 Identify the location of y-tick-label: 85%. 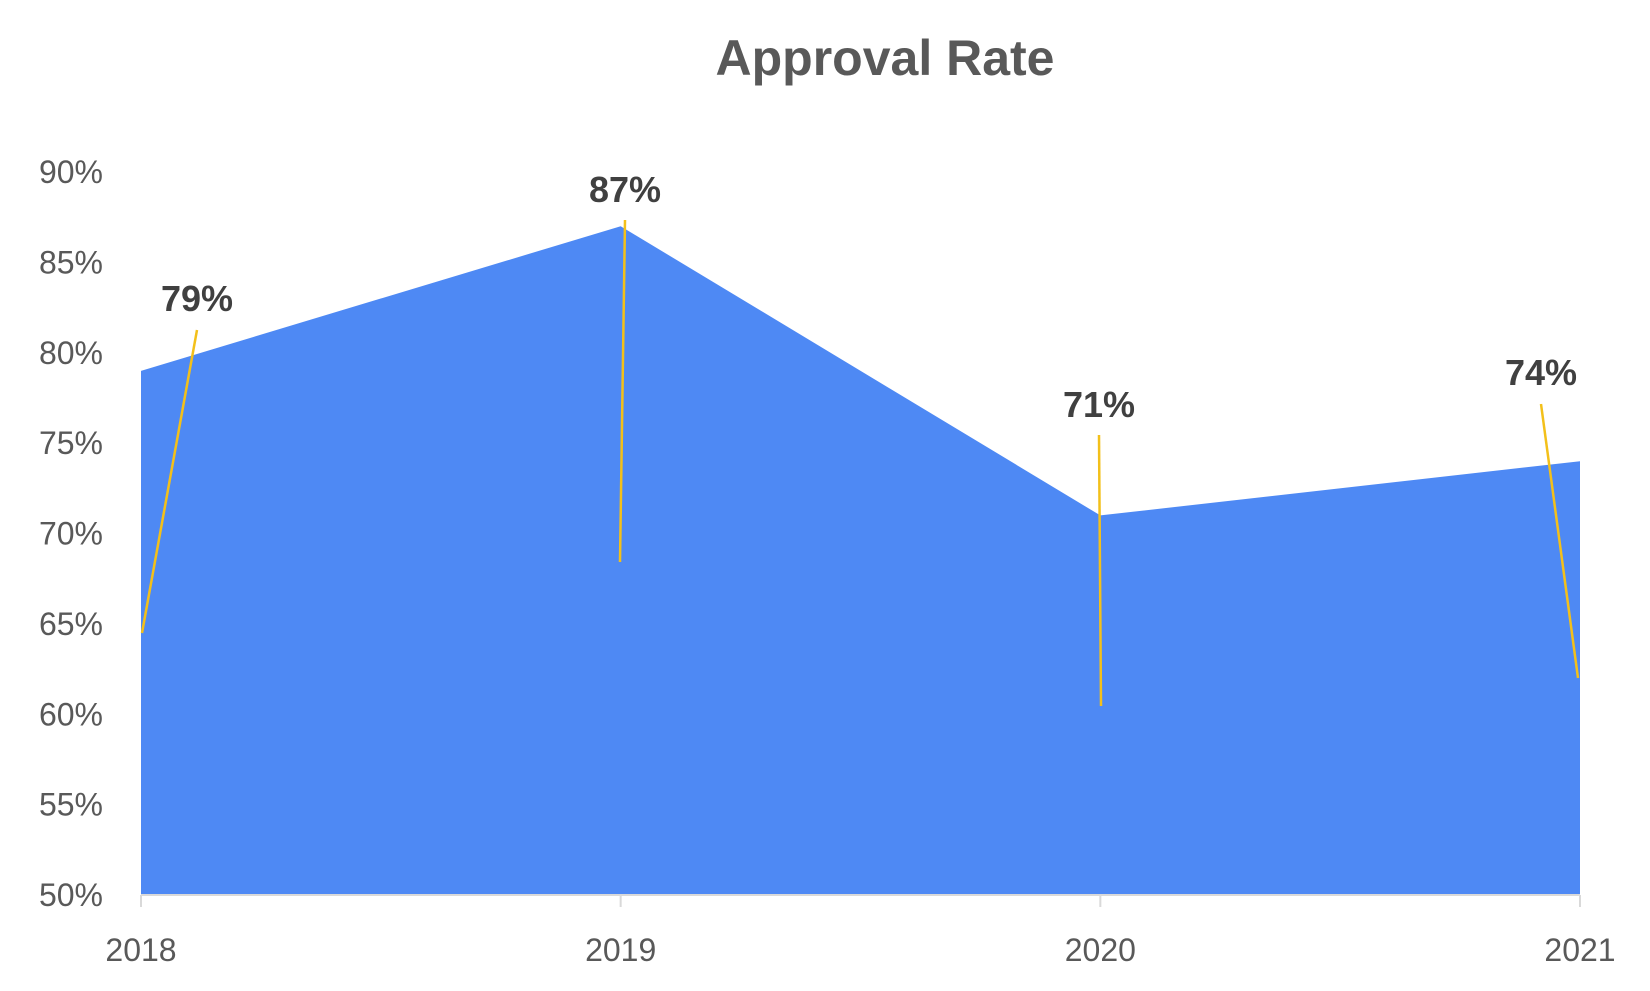
(71, 262).